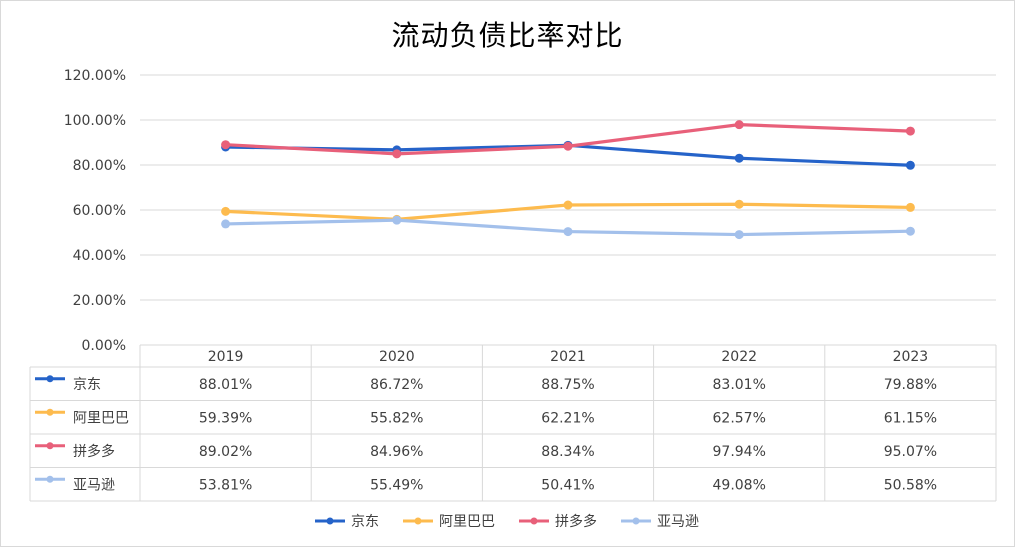  What do you see at coordinates (567, 418) in the screenshot?
I see `data-label: 62.21%` at bounding box center [567, 418].